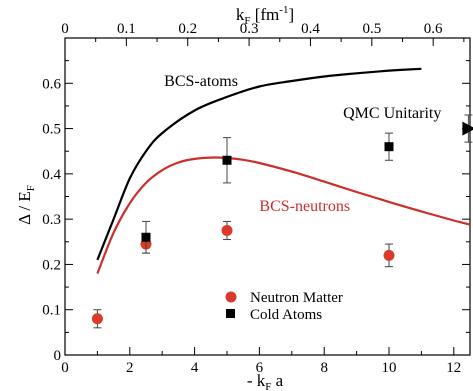  Describe the element at coordinates (392, 113) in the screenshot. I see `qmc-unitarity-annotation: QMC Unitarity` at that location.